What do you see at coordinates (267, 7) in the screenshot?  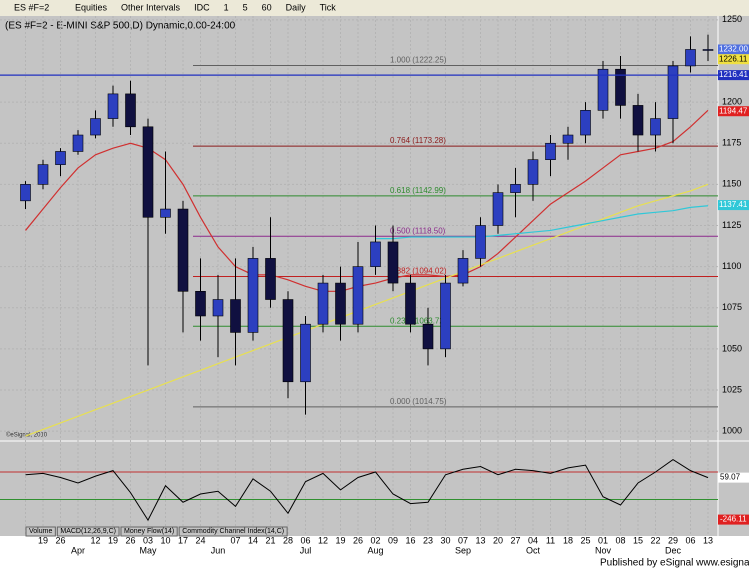 I see `toolbar-button: 60` at bounding box center [267, 7].